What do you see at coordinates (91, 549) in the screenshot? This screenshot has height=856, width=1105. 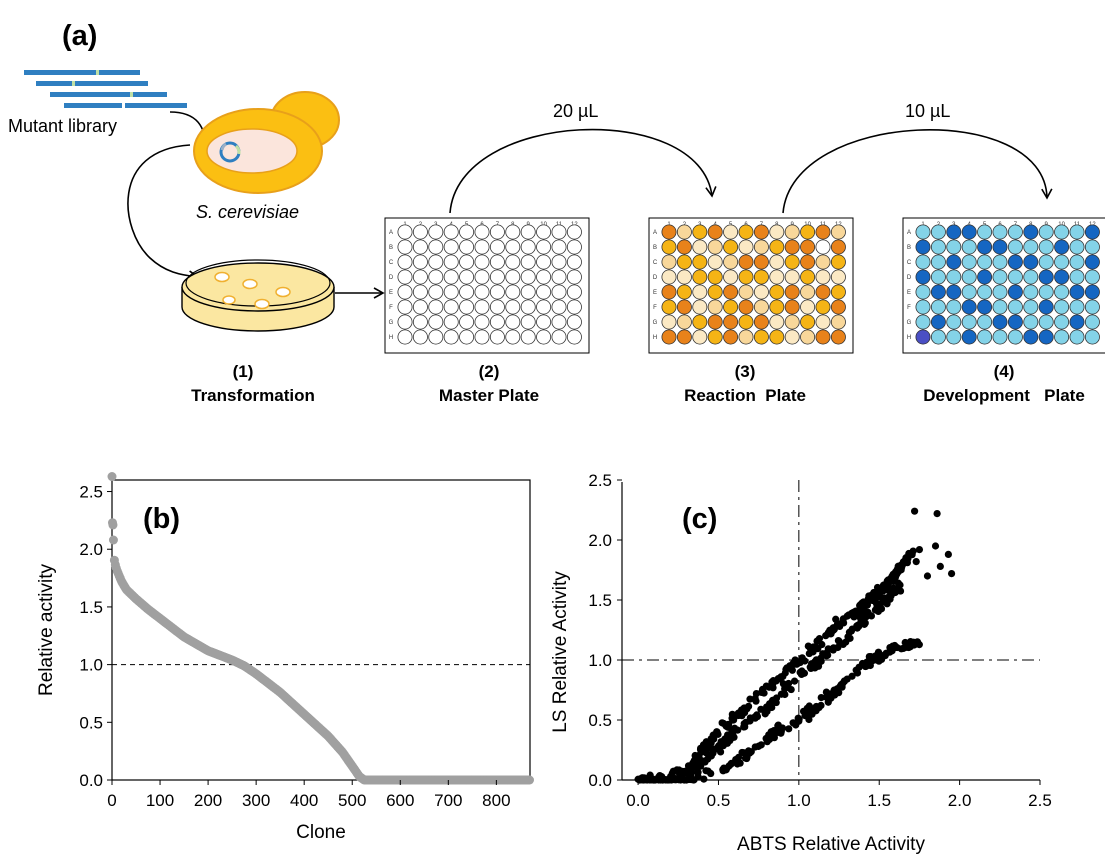 I see `chart-b-y-tick-label: 2.0` at bounding box center [91, 549].